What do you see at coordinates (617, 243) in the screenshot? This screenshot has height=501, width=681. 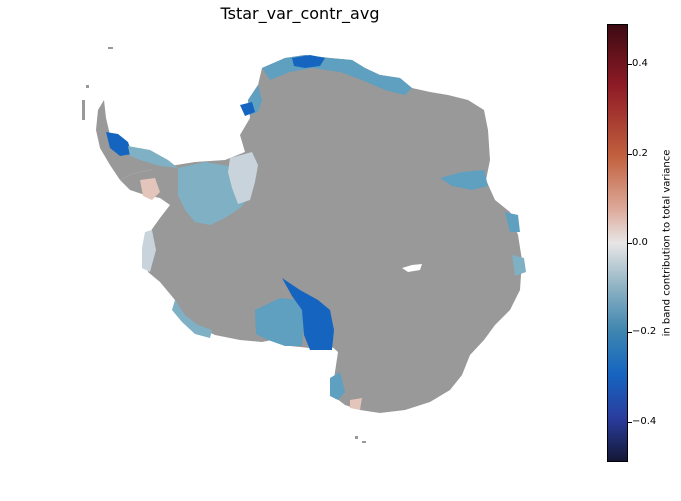 I see `colorbar` at bounding box center [617, 243].